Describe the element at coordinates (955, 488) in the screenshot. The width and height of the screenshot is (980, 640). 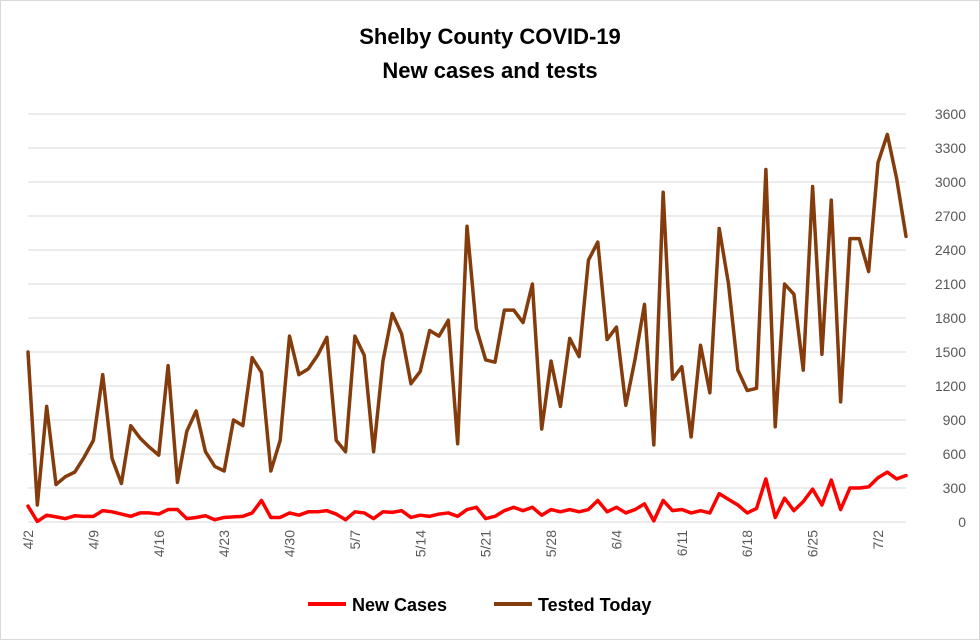
I see `y-tick-label: 300` at that location.